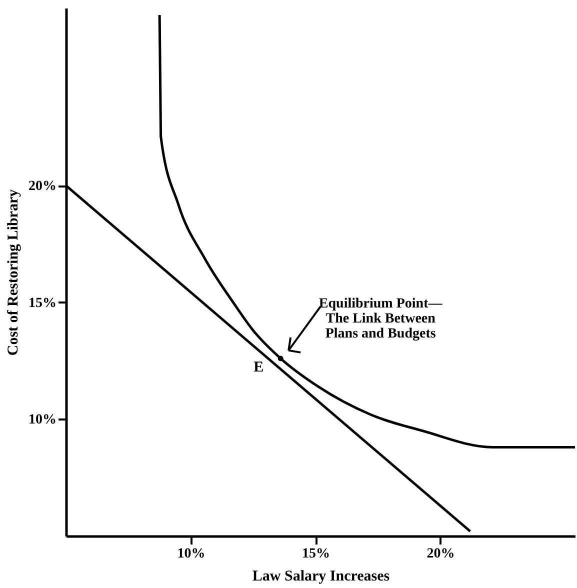 This screenshot has width=577, height=588. What do you see at coordinates (191, 554) in the screenshot?
I see `x-tick-label: 10%` at bounding box center [191, 554].